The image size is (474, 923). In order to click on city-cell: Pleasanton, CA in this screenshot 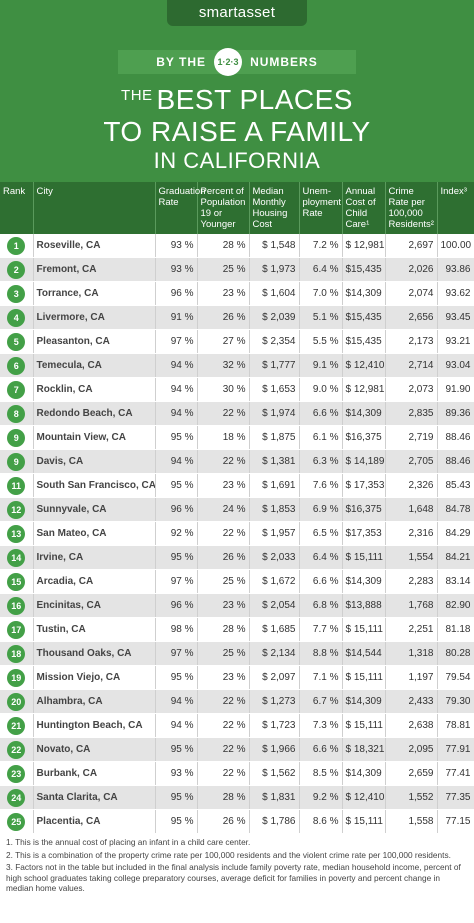, I will do `click(94, 341)`.